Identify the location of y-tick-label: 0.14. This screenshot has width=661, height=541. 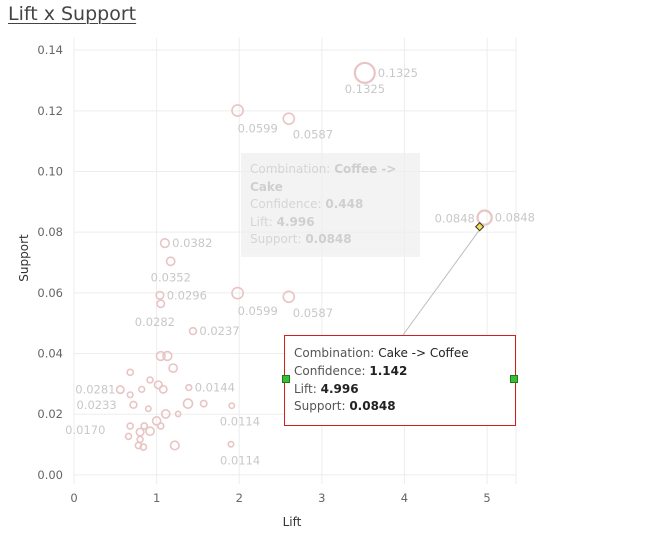
(50, 50).